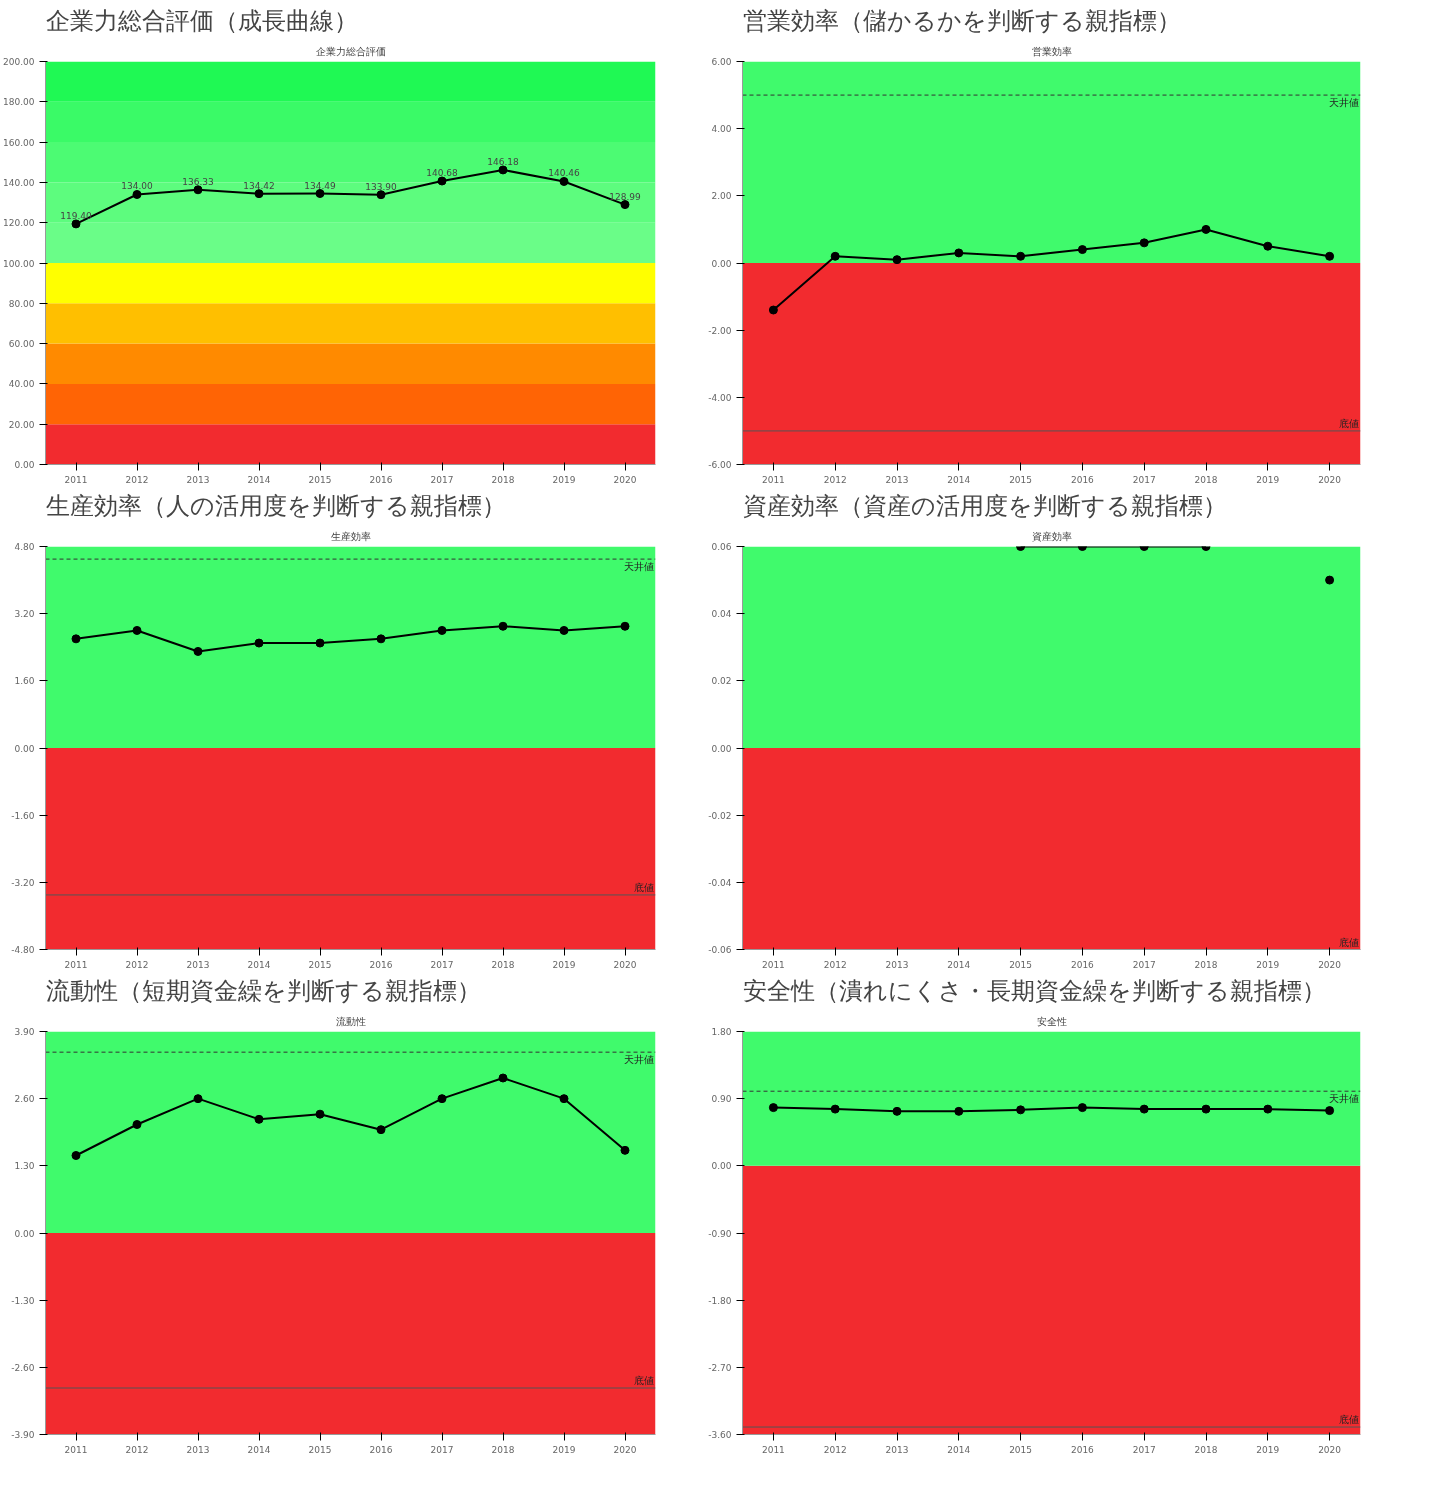 This screenshot has width=1442, height=1511. I want to click on chart-subtitle: 生産効率, so click(350, 536).